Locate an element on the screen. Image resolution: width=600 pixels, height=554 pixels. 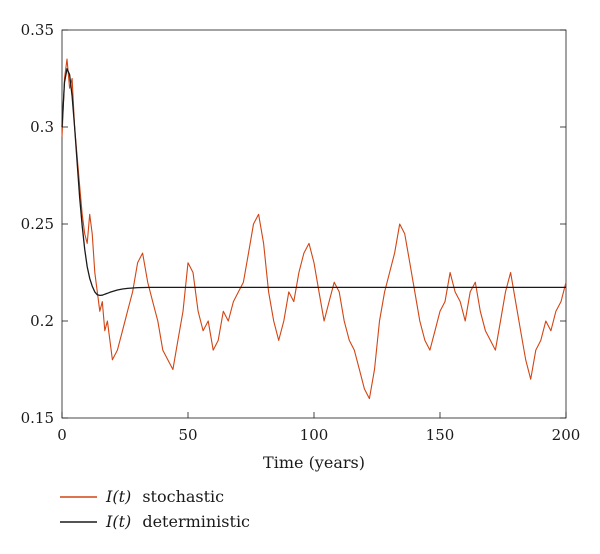
legend-var-stochastic: I(t) is located at coordinates (118, 496).